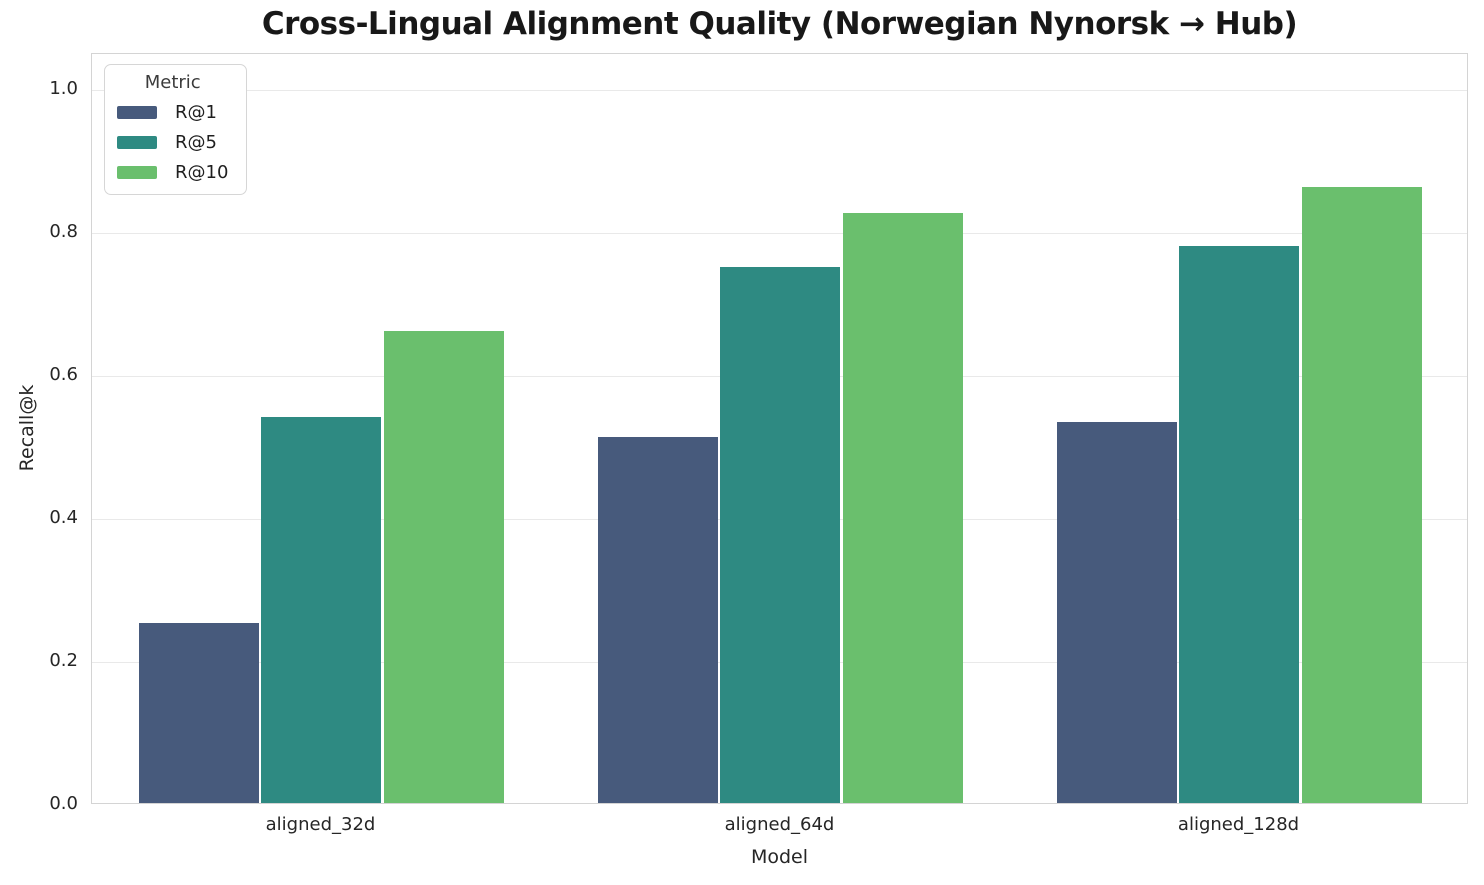  Describe the element at coordinates (63, 374) in the screenshot. I see `y-tick-label: 0.6` at that location.